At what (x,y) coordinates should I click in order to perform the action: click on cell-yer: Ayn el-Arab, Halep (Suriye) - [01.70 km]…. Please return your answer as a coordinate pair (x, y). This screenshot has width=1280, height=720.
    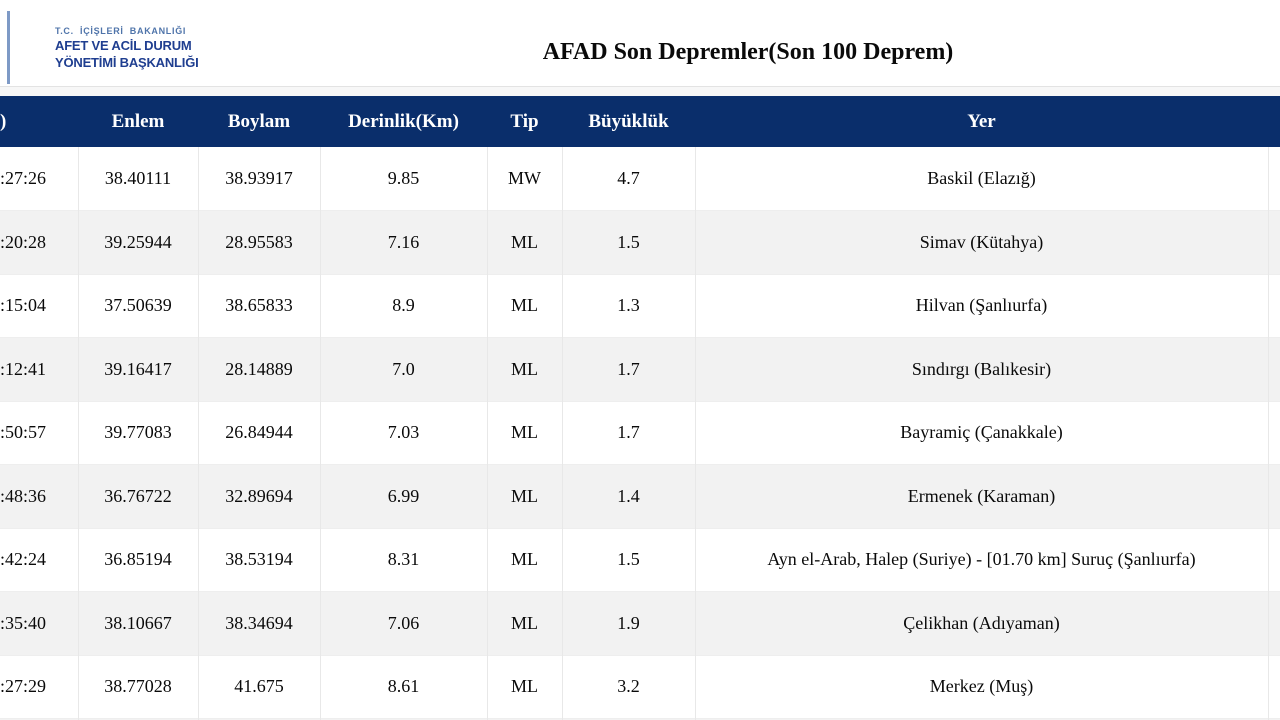
    Looking at the image, I should click on (982, 559).